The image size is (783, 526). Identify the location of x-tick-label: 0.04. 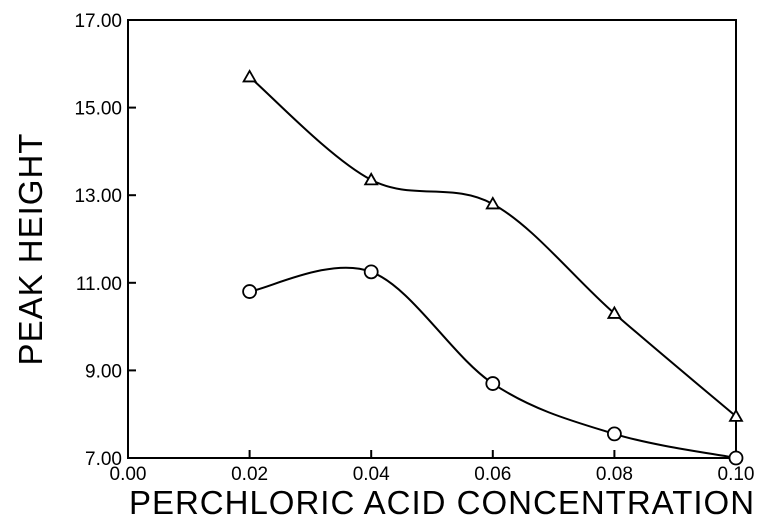
(371, 474).